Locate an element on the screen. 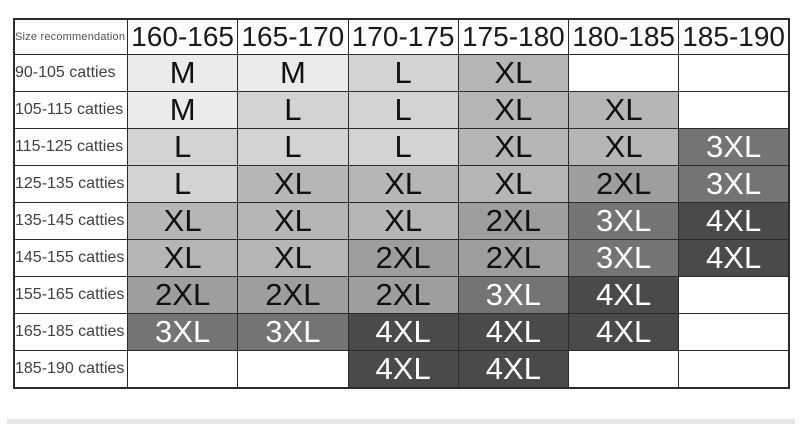  row-label: 155-165 catties is located at coordinates (70, 294).